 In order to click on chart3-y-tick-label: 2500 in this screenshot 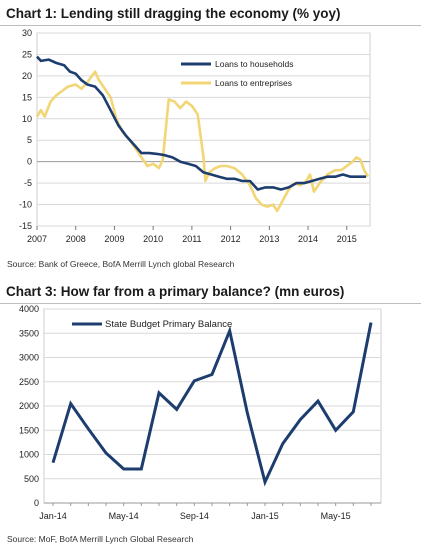, I will do `click(29, 382)`.